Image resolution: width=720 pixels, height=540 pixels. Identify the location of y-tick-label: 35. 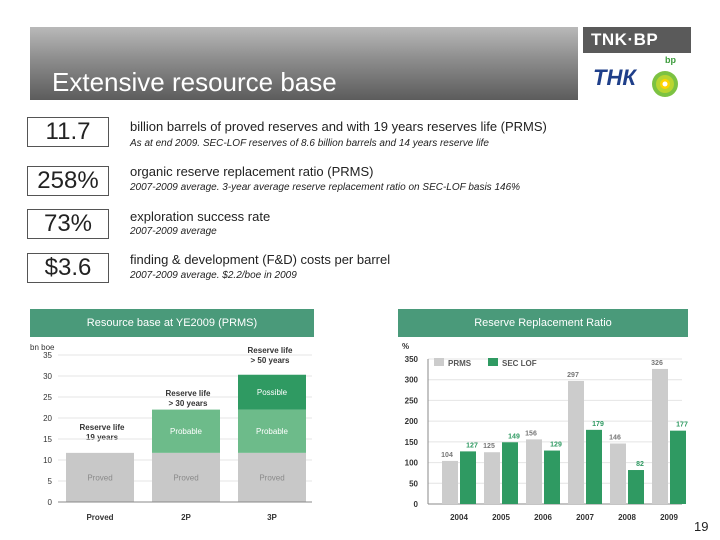
(47, 355).